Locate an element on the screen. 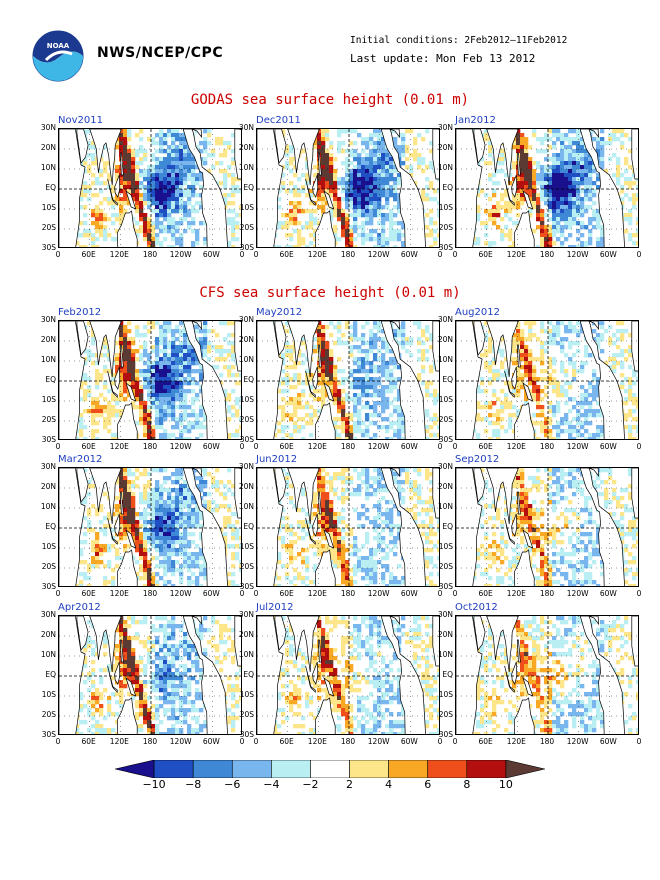 The height and width of the screenshot is (880, 660). panel-label: May2012 is located at coordinates (279, 312).